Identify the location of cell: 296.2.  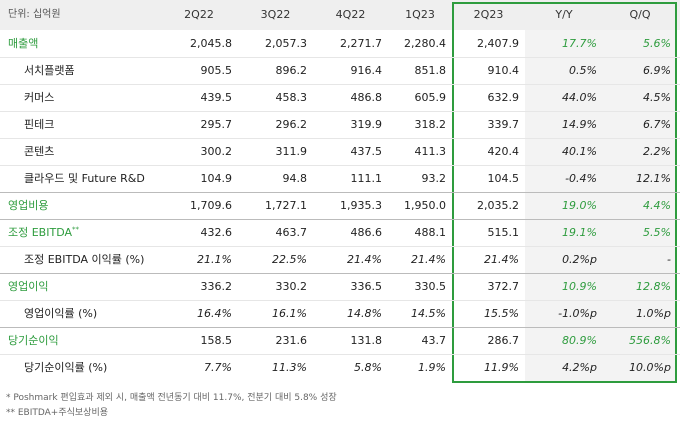
(291, 124).